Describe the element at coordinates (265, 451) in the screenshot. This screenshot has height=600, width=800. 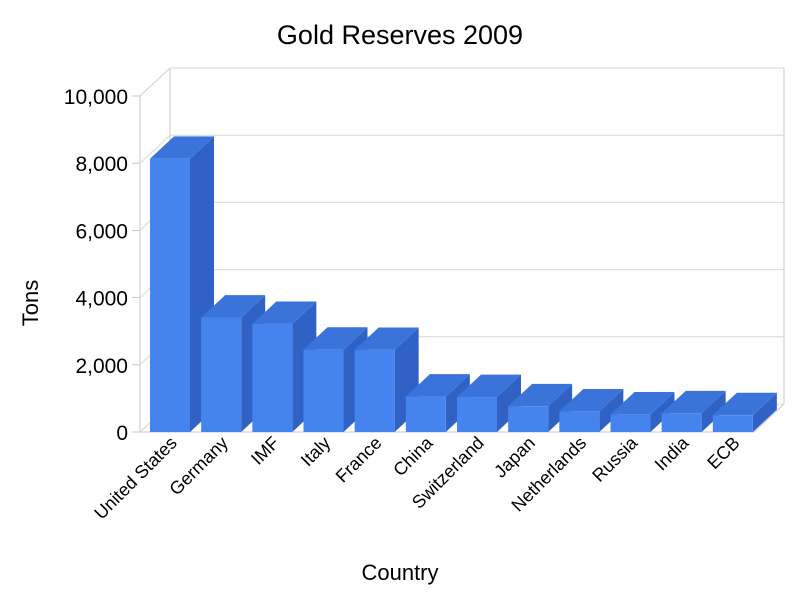
I see `x-tick-label: IMF` at that location.